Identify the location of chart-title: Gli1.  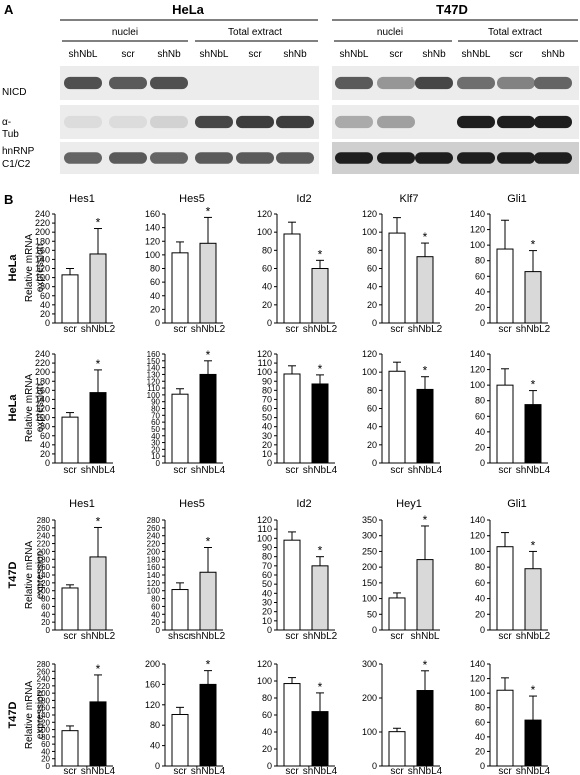
(517, 504).